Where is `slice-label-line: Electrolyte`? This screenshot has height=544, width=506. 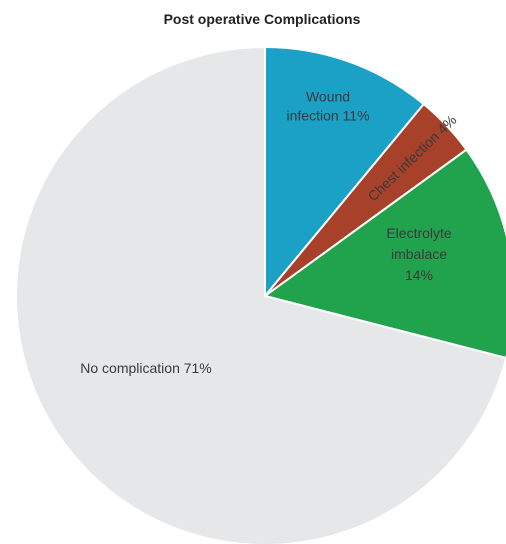 slice-label-line: Electrolyte is located at coordinates (419, 233).